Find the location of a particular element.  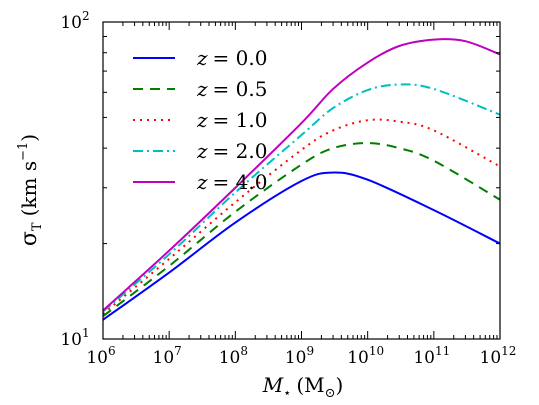

legend-label-0: z = 0.0 is located at coordinates (231, 58).